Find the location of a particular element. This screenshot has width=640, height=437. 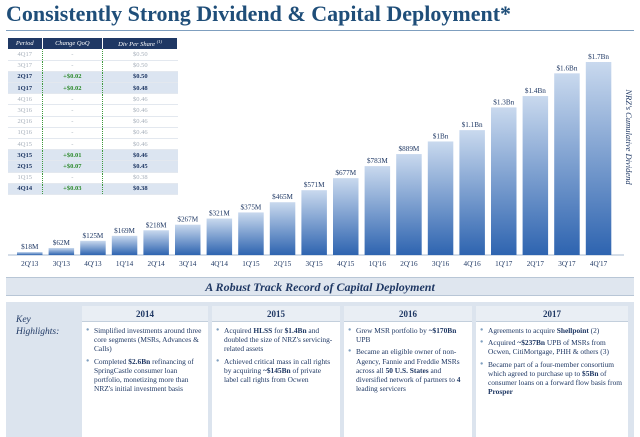

table-row: 2Q15 +$0.07 $0.45 is located at coordinates (93, 166).